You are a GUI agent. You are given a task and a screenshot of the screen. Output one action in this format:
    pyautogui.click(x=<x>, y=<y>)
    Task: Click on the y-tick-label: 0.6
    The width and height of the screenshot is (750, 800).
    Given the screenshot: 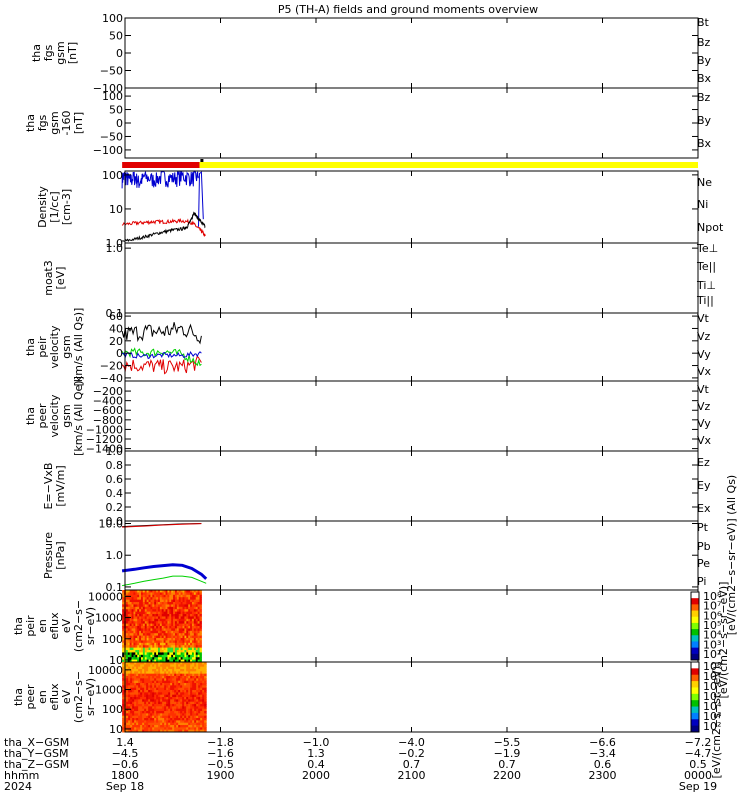 What is the action you would take?
    pyautogui.click(x=115, y=479)
    